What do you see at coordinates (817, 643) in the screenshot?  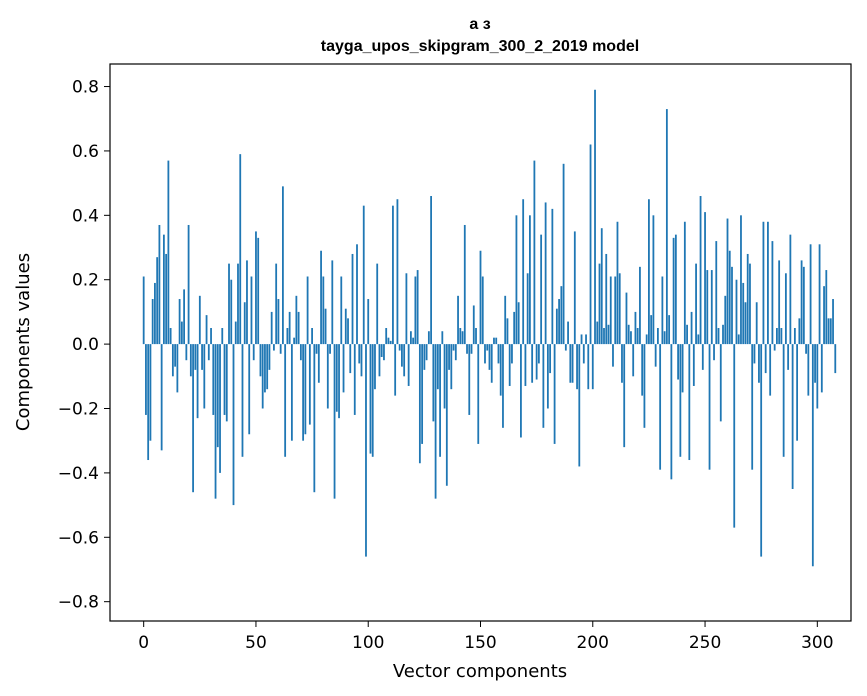 I see `x-tick-label: 300` at bounding box center [817, 643].